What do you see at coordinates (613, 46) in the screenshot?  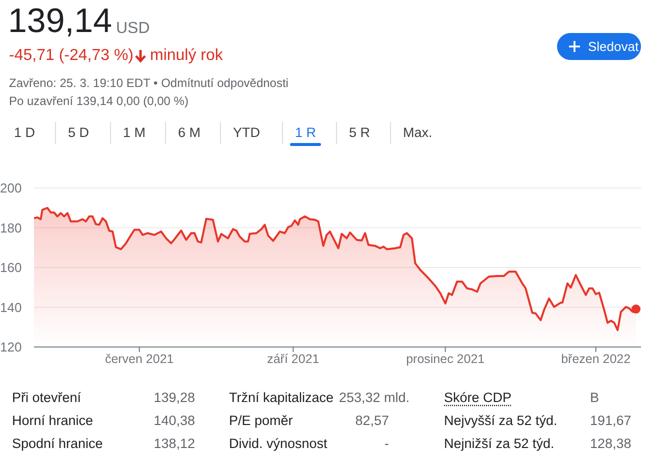 I see `text: Sledovat` at bounding box center [613, 46].